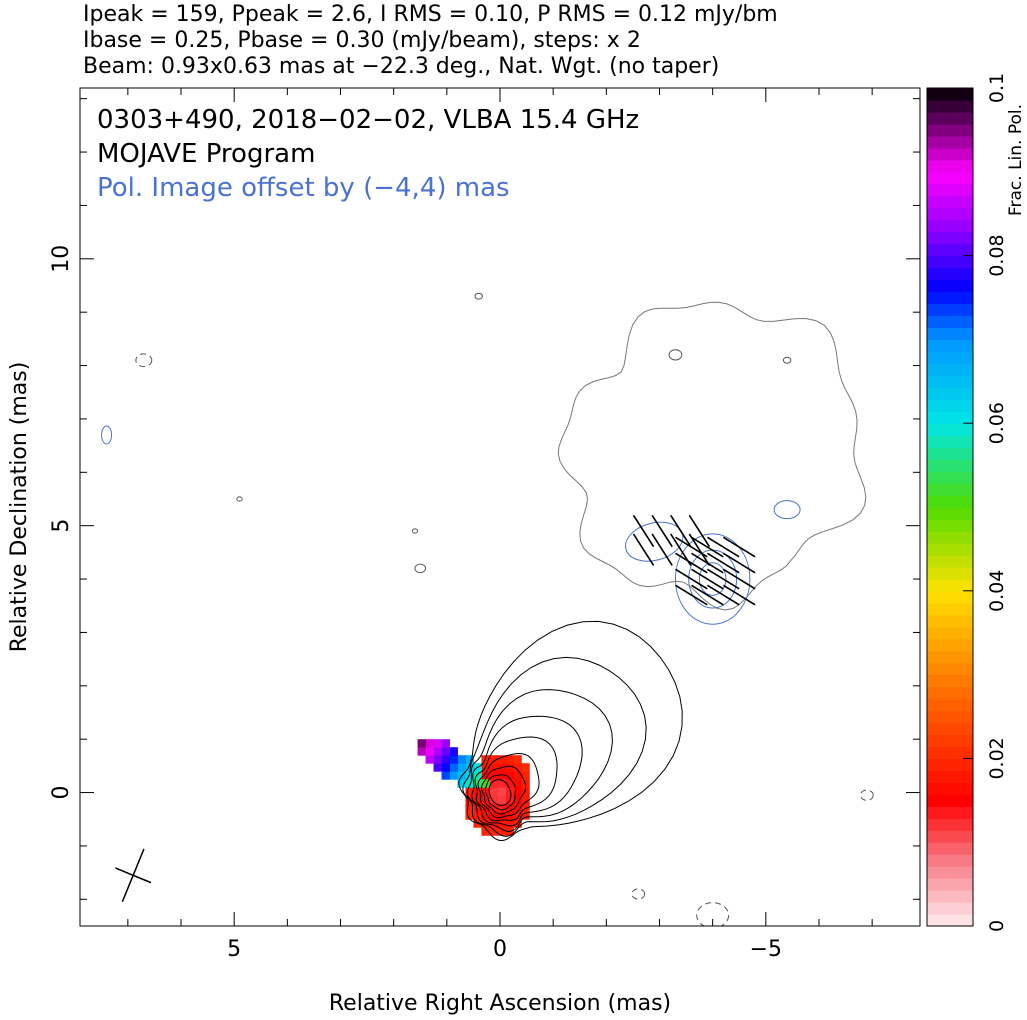  I want to click on colorbar, so click(950, 507).